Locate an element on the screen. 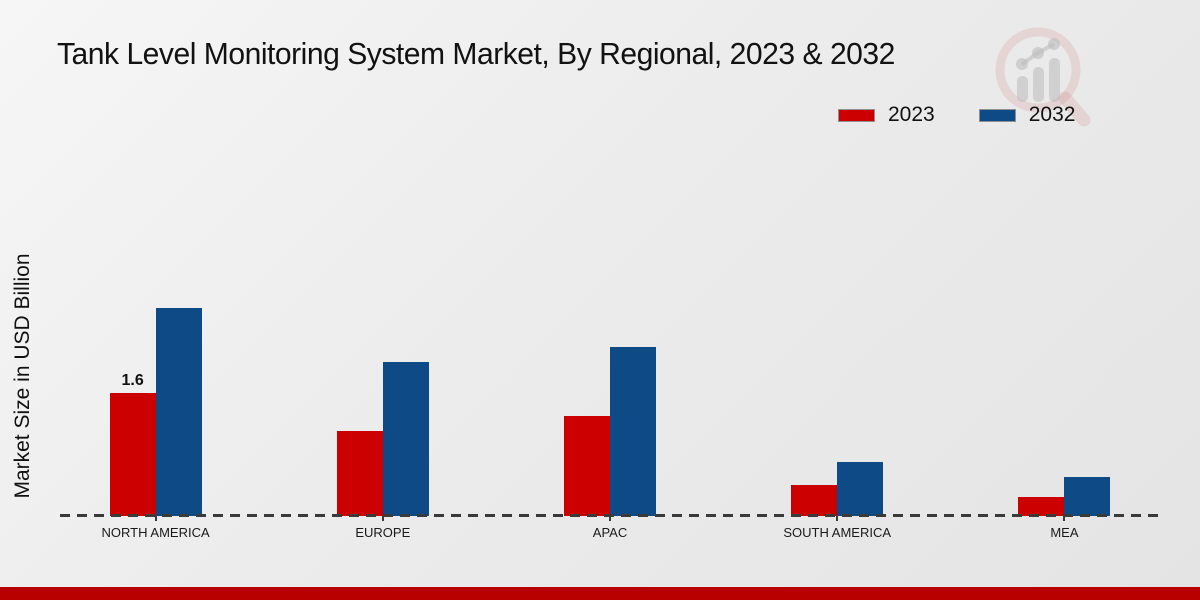 This screenshot has width=1200, height=600. bar-apac-2023 is located at coordinates (587, 466).